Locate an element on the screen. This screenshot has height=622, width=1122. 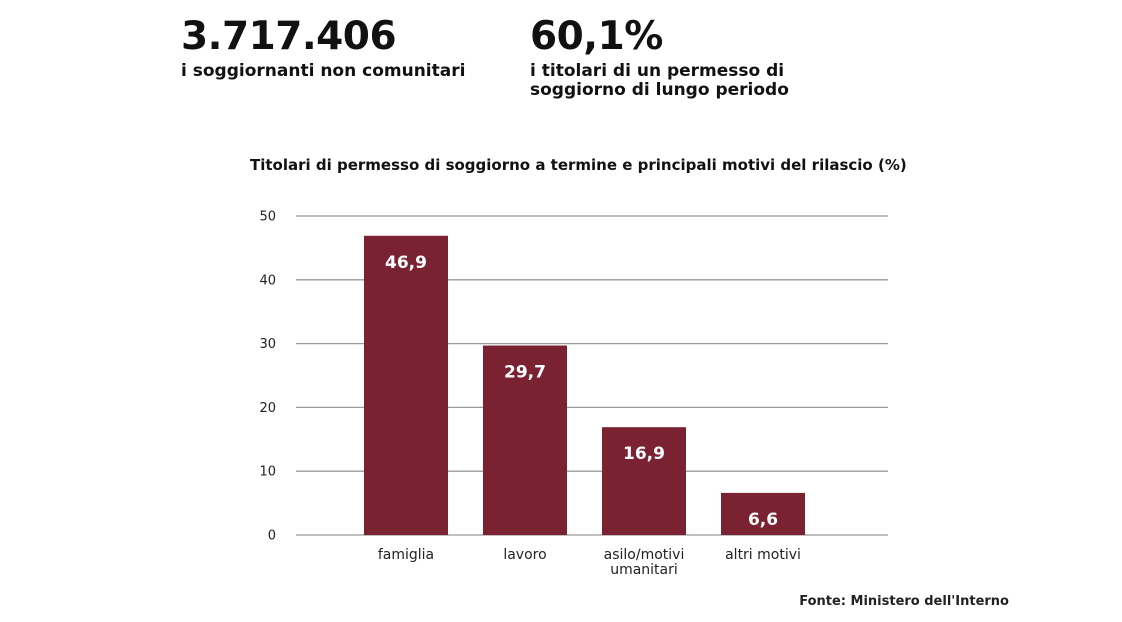
y-tick-label: 0 is located at coordinates (272, 536).